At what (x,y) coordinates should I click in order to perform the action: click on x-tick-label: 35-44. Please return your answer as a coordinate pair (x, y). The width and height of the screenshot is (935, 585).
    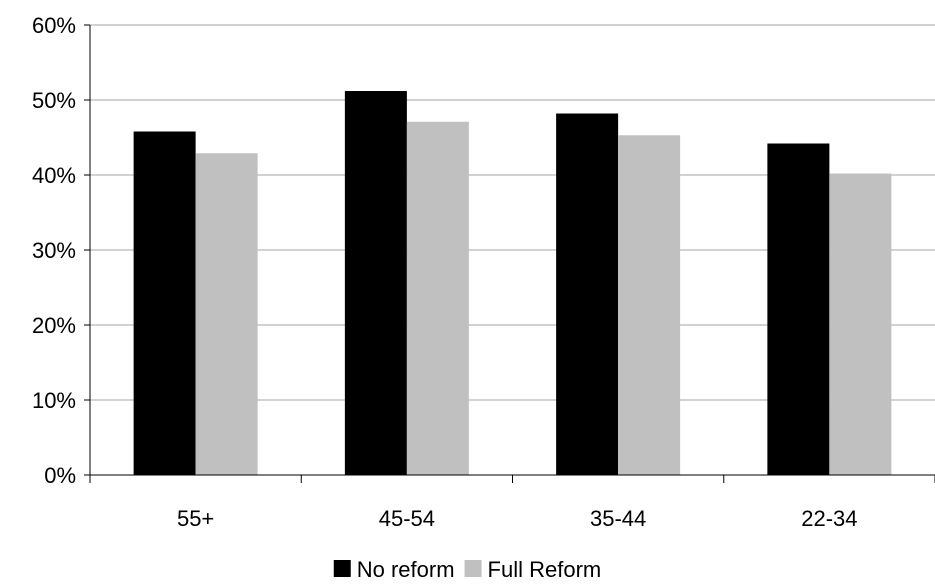
    Looking at the image, I should click on (618, 518).